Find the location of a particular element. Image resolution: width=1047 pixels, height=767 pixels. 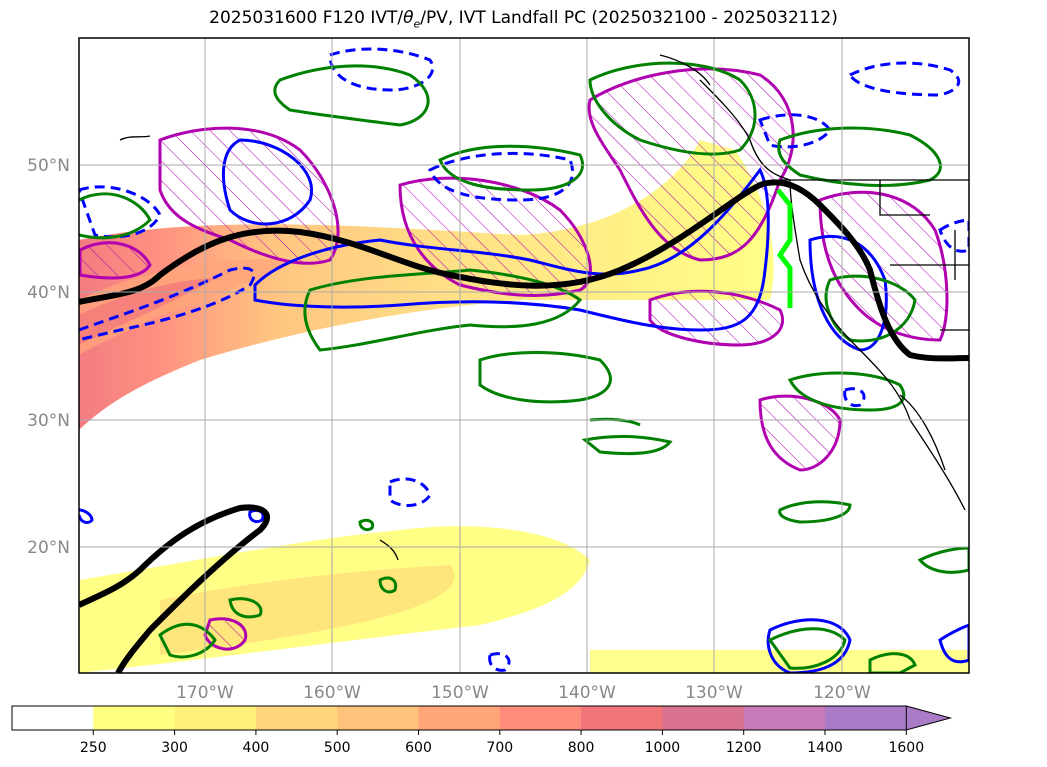

lat-label-20n: 20°N is located at coordinates (48, 548).